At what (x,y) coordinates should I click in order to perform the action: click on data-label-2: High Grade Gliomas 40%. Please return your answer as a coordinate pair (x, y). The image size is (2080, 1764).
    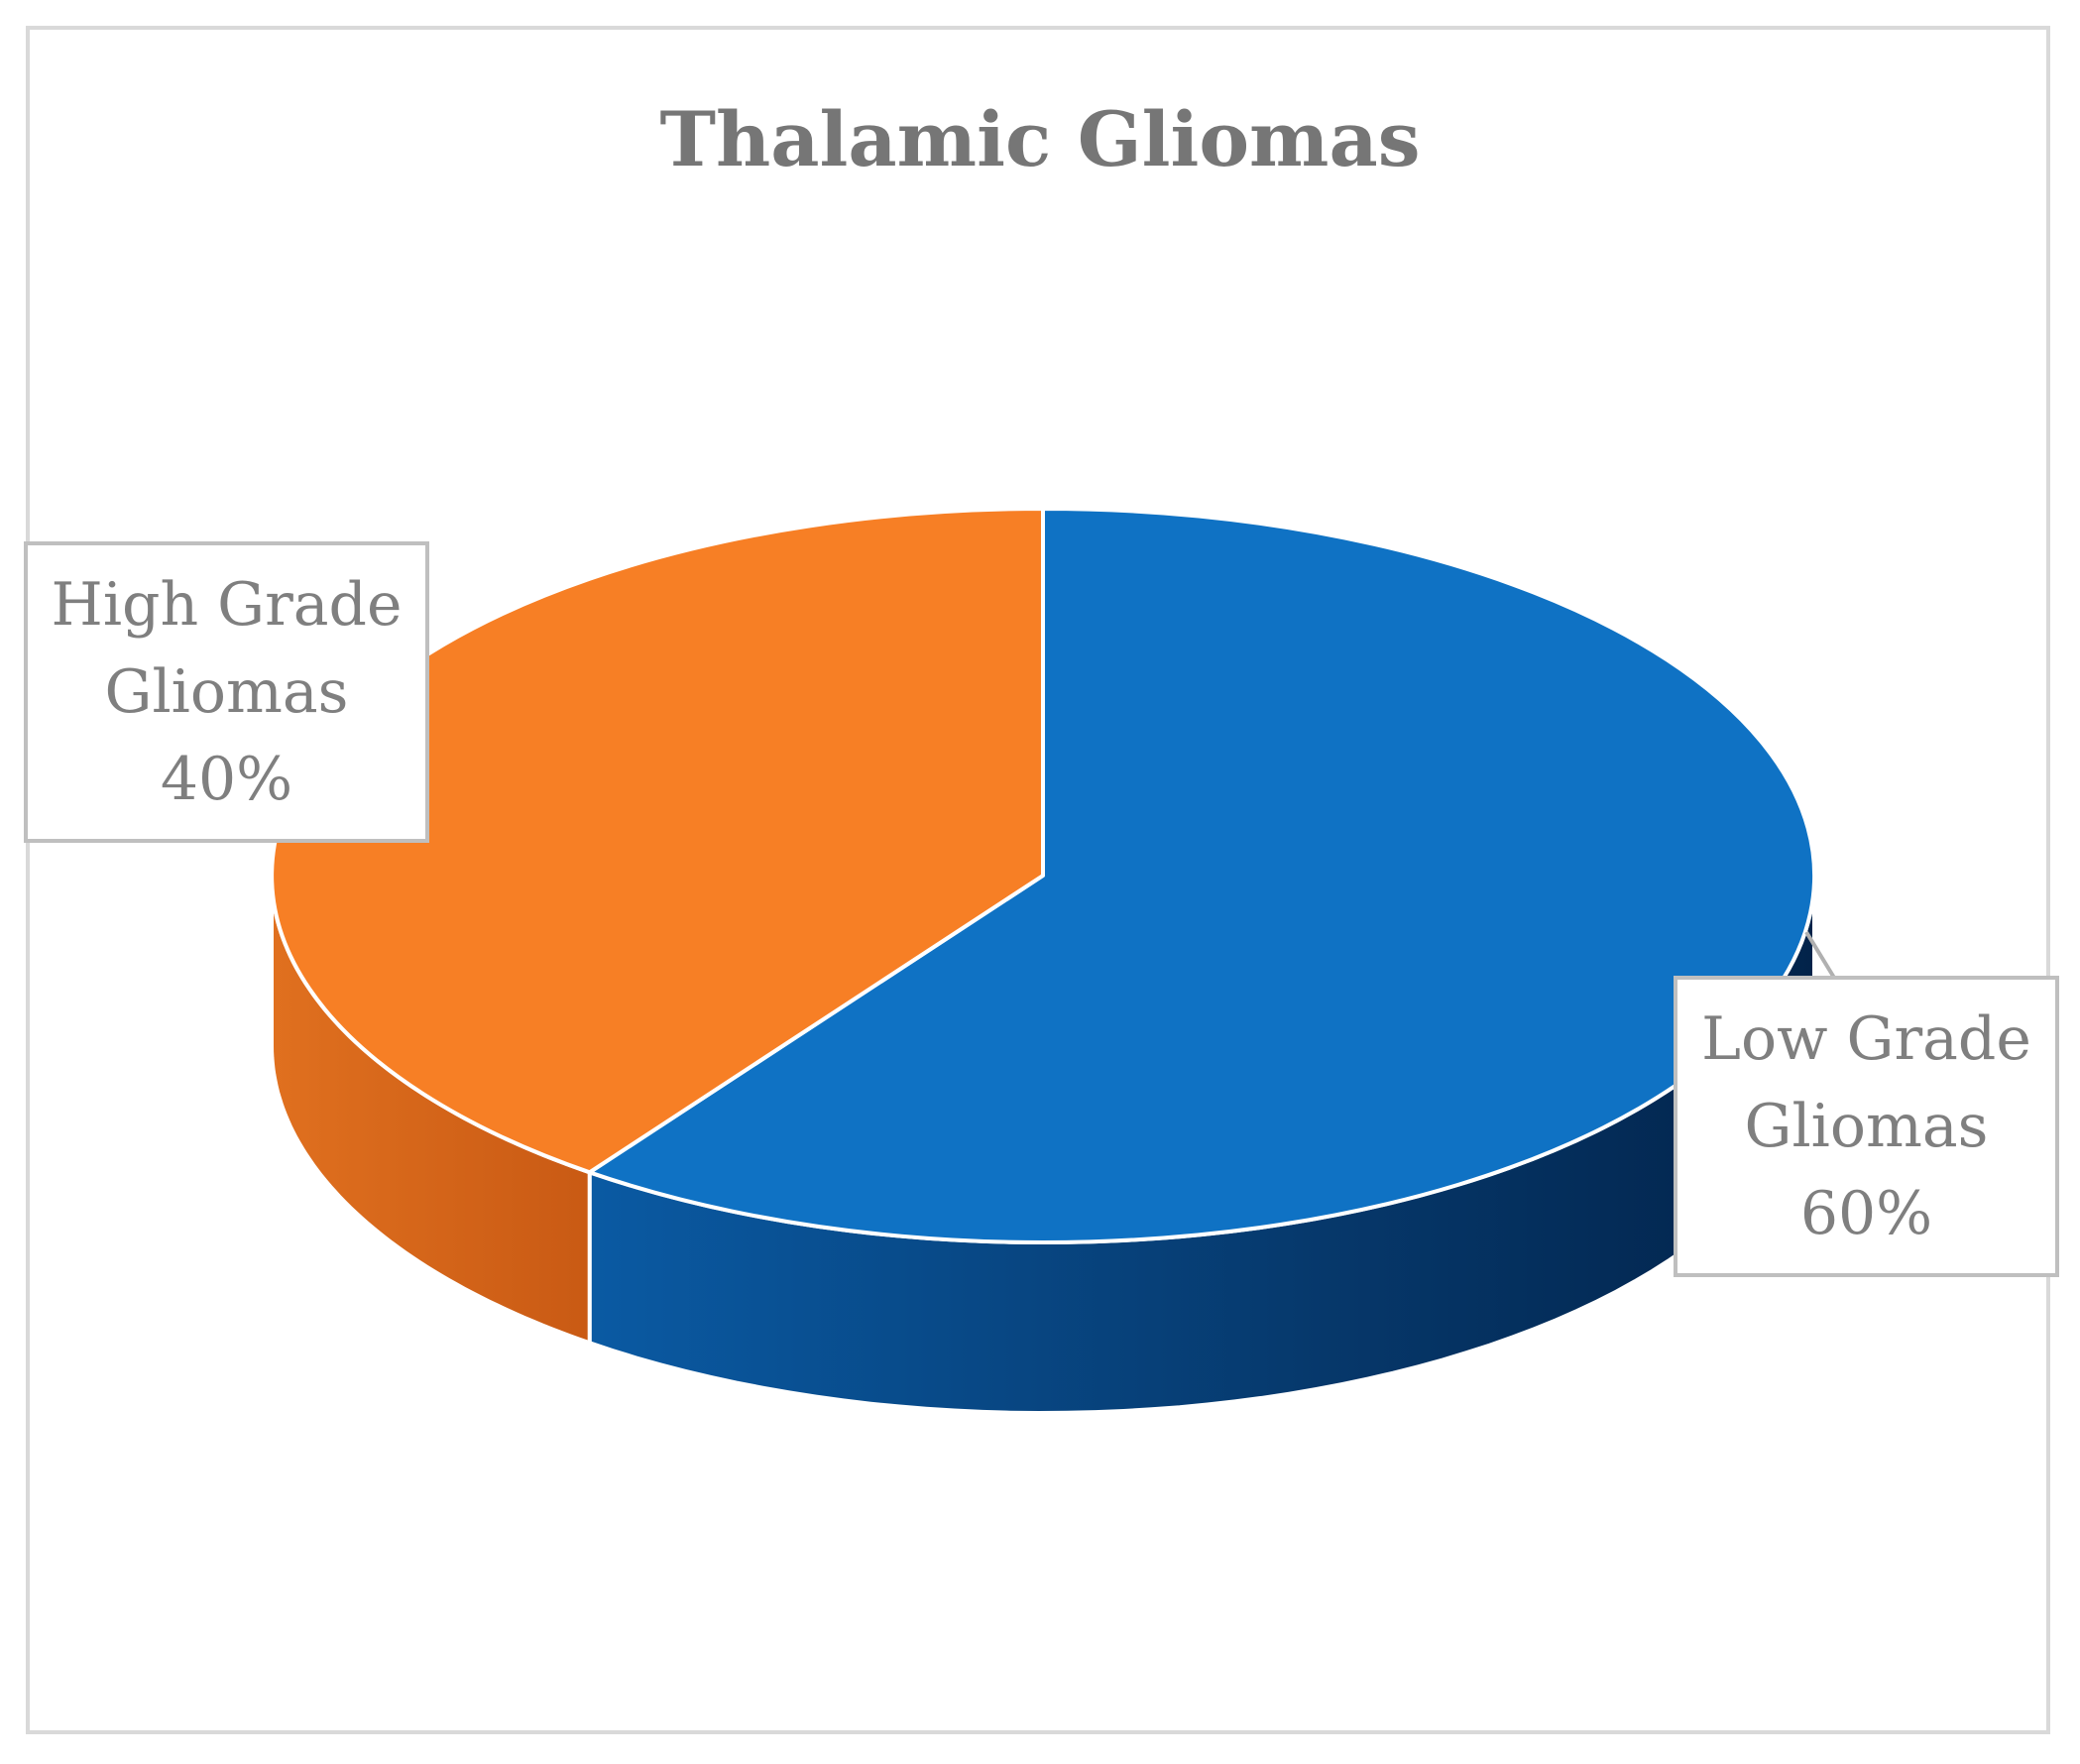
    Looking at the image, I should click on (226, 692).